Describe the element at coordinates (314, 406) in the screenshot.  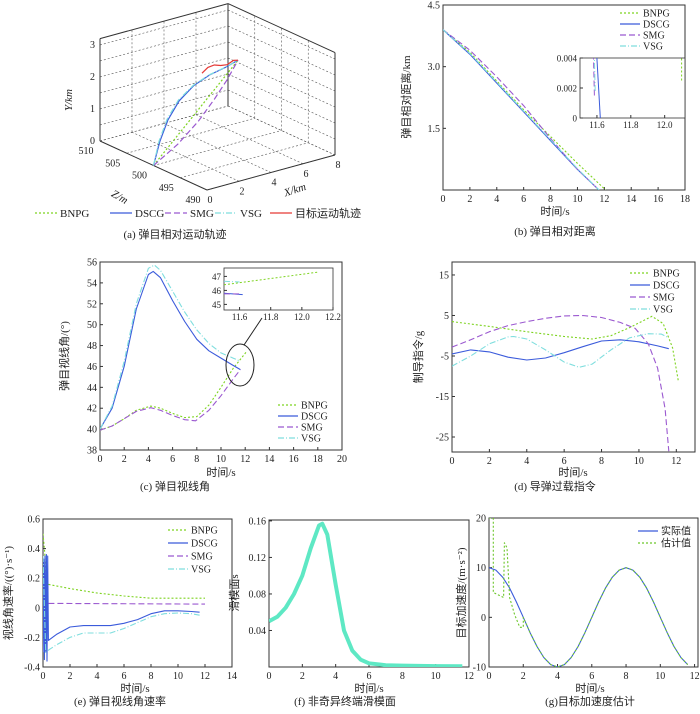
I see `legend-label: BNPG` at that location.